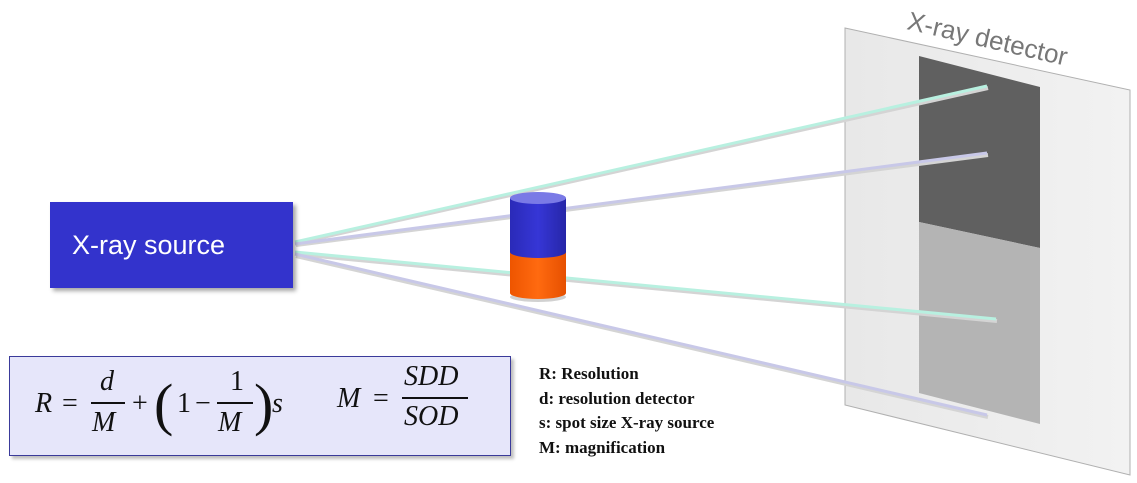 The image size is (1137, 483). Describe the element at coordinates (277, 403) in the screenshot. I see `formula-s: s` at that location.